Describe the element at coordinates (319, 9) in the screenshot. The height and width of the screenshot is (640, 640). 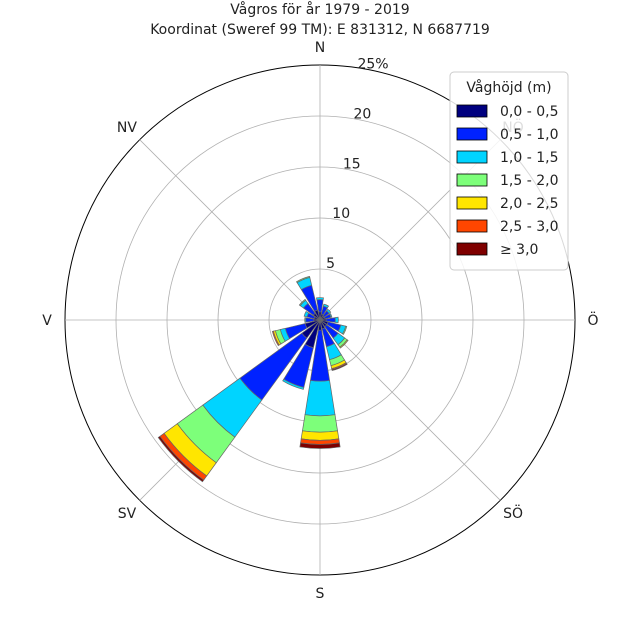
I see `chart-title-line1: Vågros för år 1979 - 2019` at that location.